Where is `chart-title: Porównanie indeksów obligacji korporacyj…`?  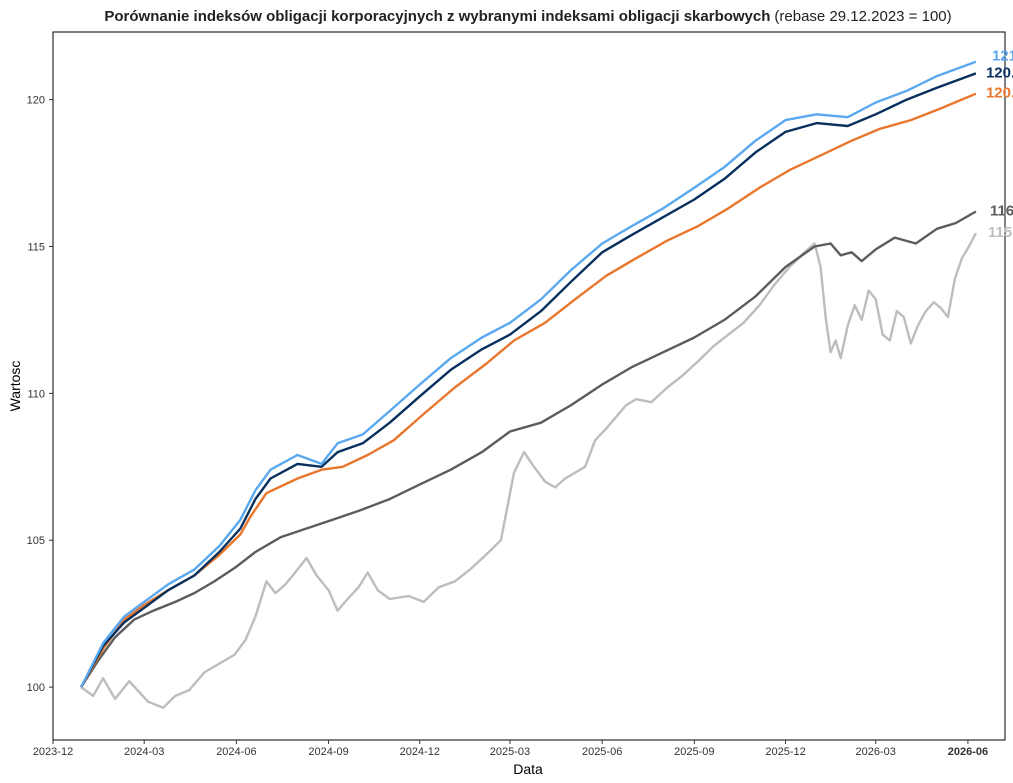
chart-title: Porównanie indeksów obligacji korporacyj… is located at coordinates (527, 16).